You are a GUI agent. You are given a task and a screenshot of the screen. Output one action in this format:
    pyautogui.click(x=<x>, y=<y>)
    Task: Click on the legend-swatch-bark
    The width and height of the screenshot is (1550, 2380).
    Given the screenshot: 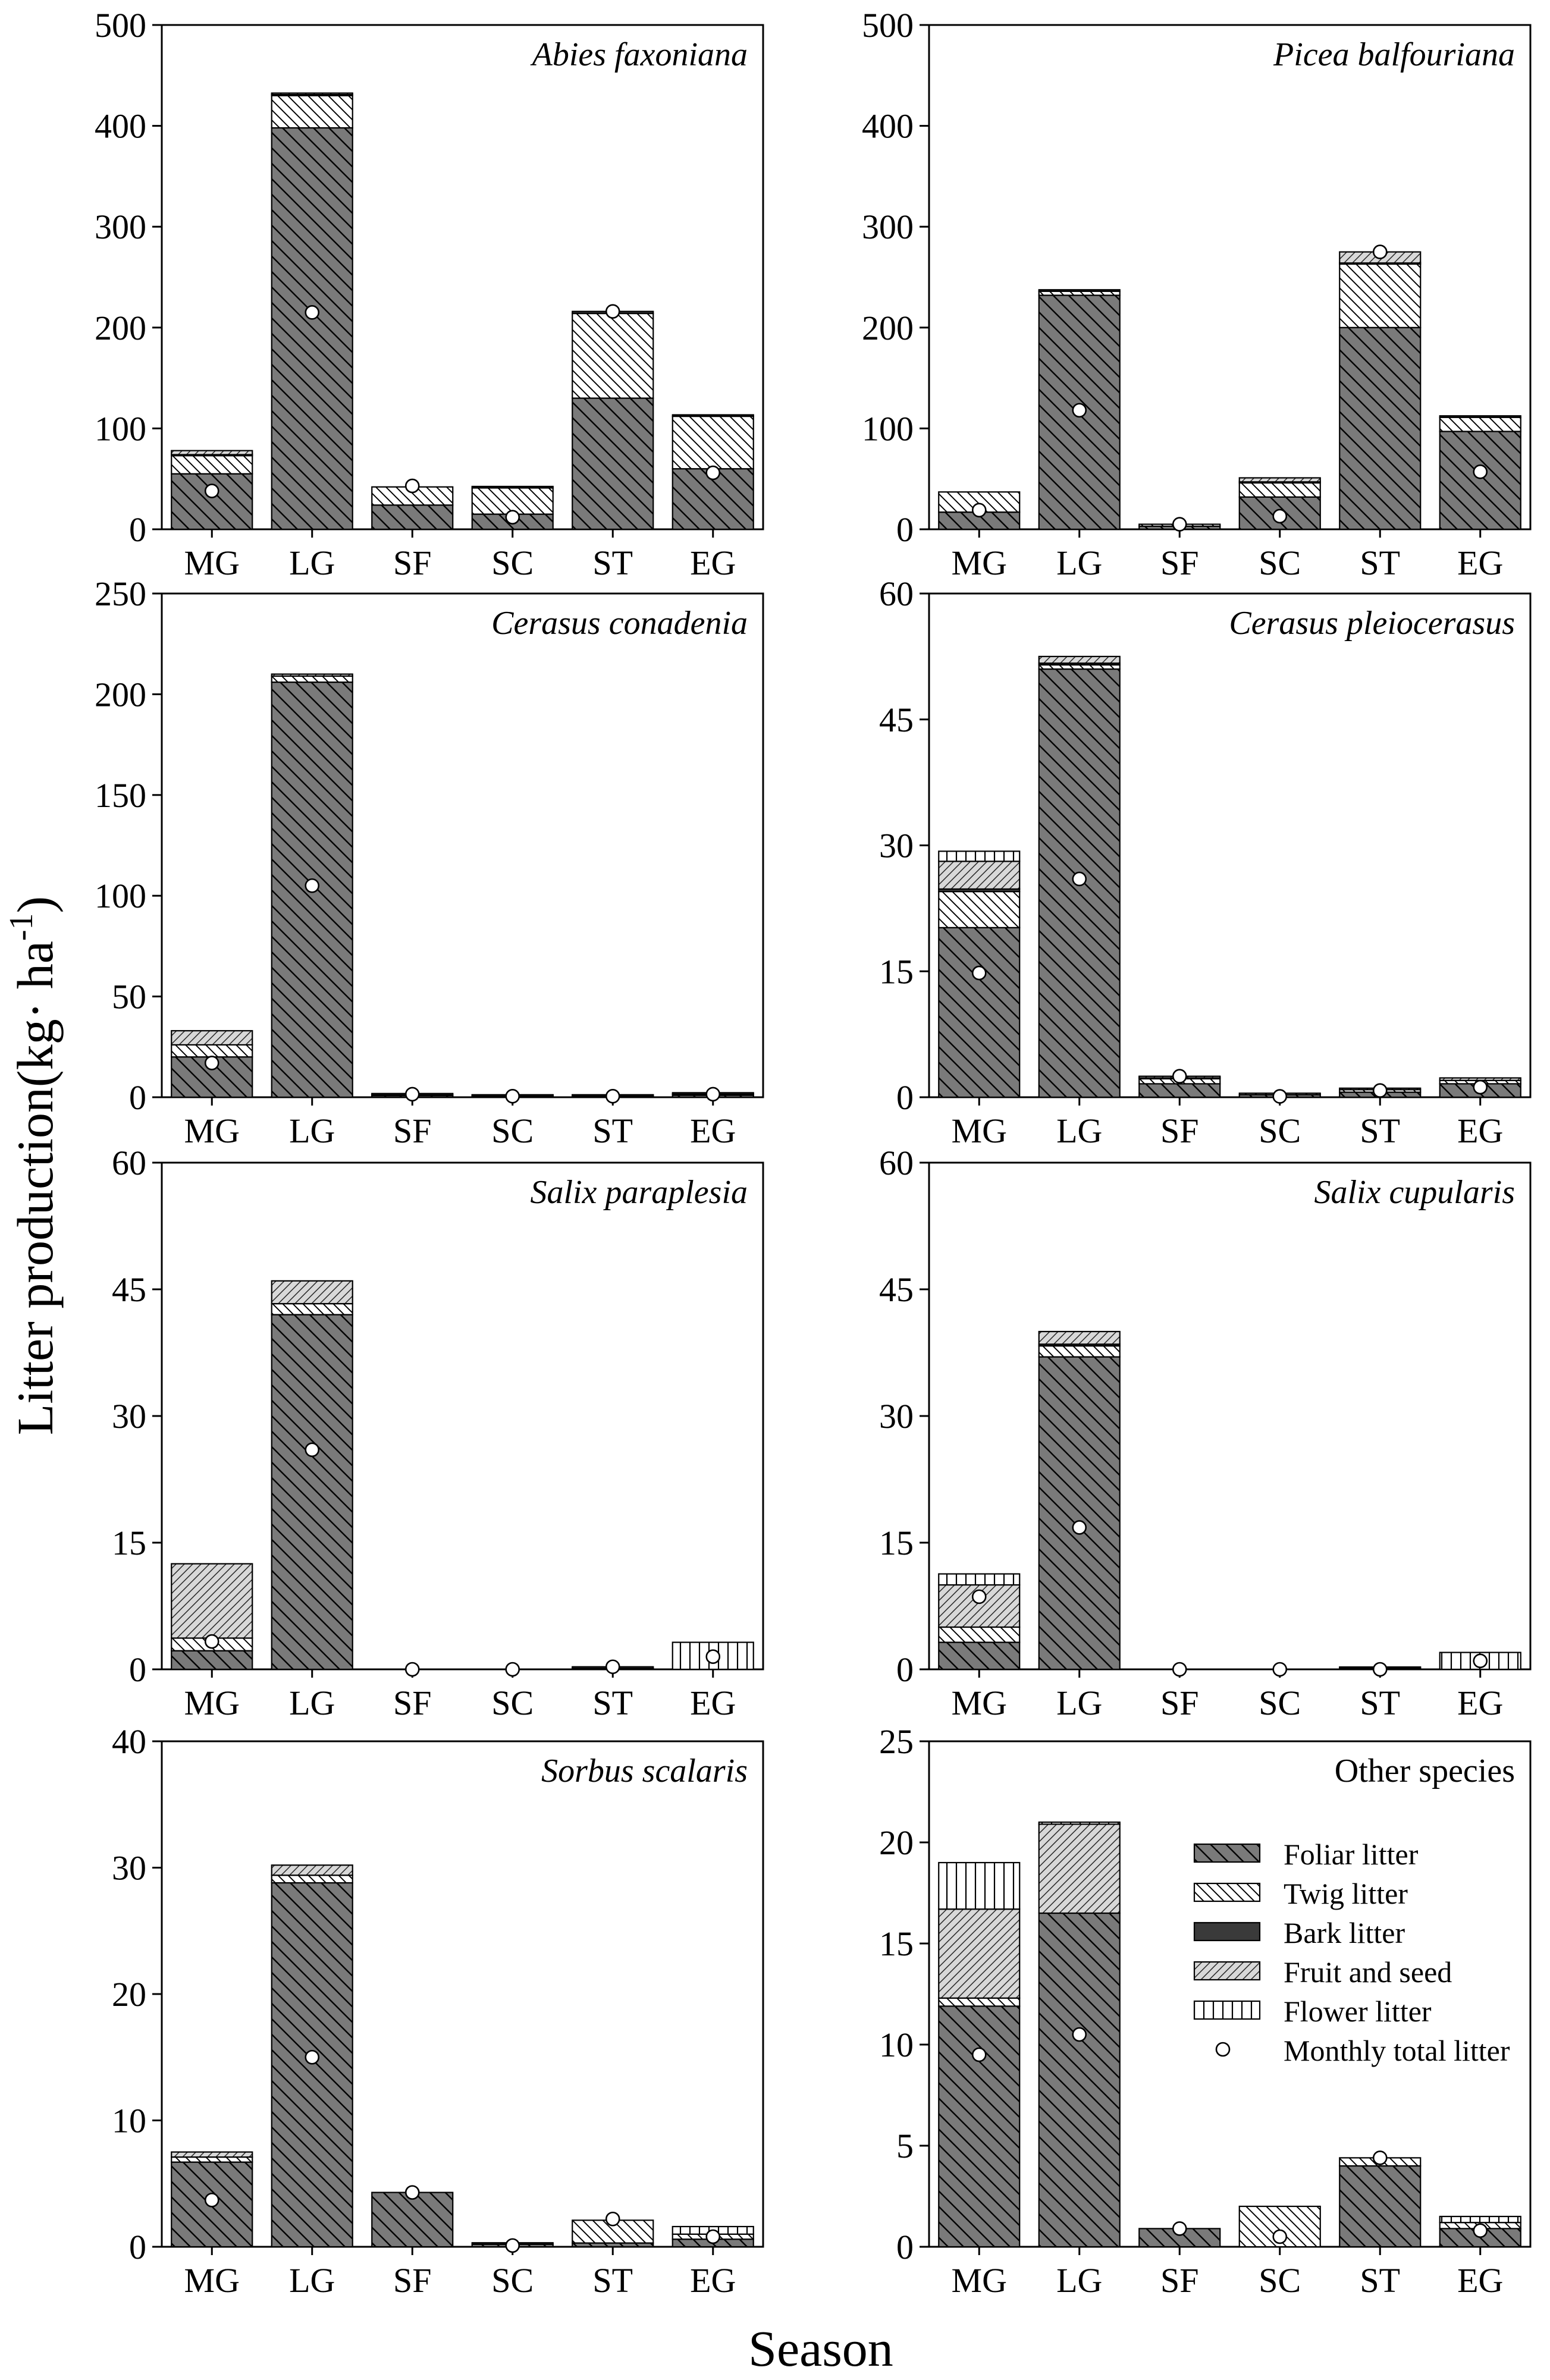 What is the action you would take?
    pyautogui.click(x=1227, y=1931)
    